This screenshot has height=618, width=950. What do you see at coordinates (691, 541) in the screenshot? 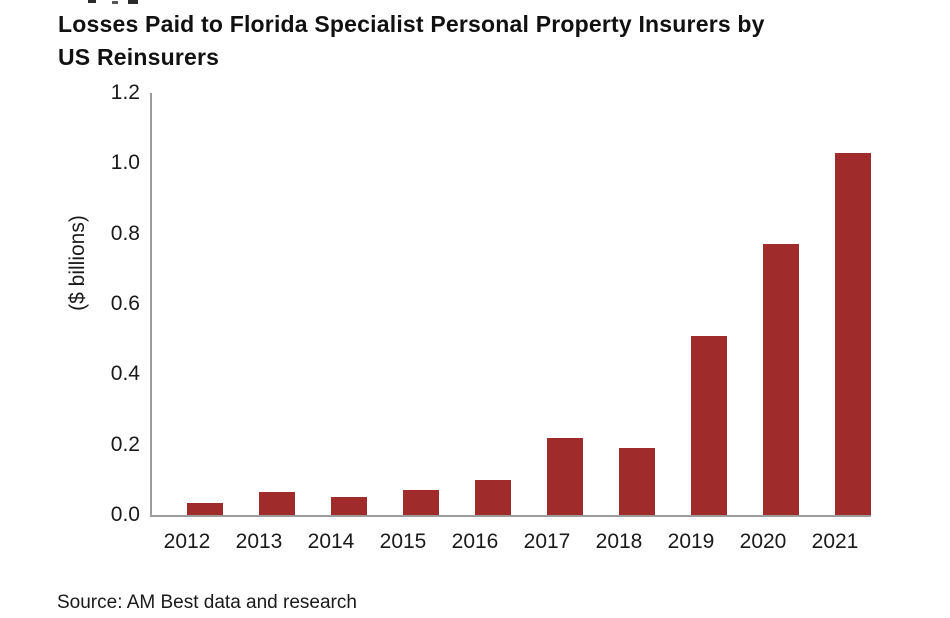
I see `x-tick-label-2019: 2019` at bounding box center [691, 541].